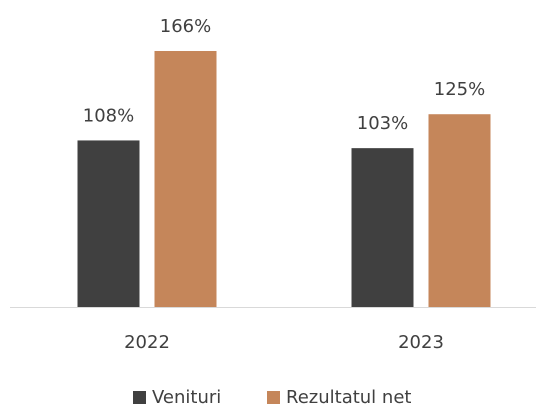  What do you see at coordinates (185, 26) in the screenshot?
I see `data-label: 166%` at bounding box center [185, 26].